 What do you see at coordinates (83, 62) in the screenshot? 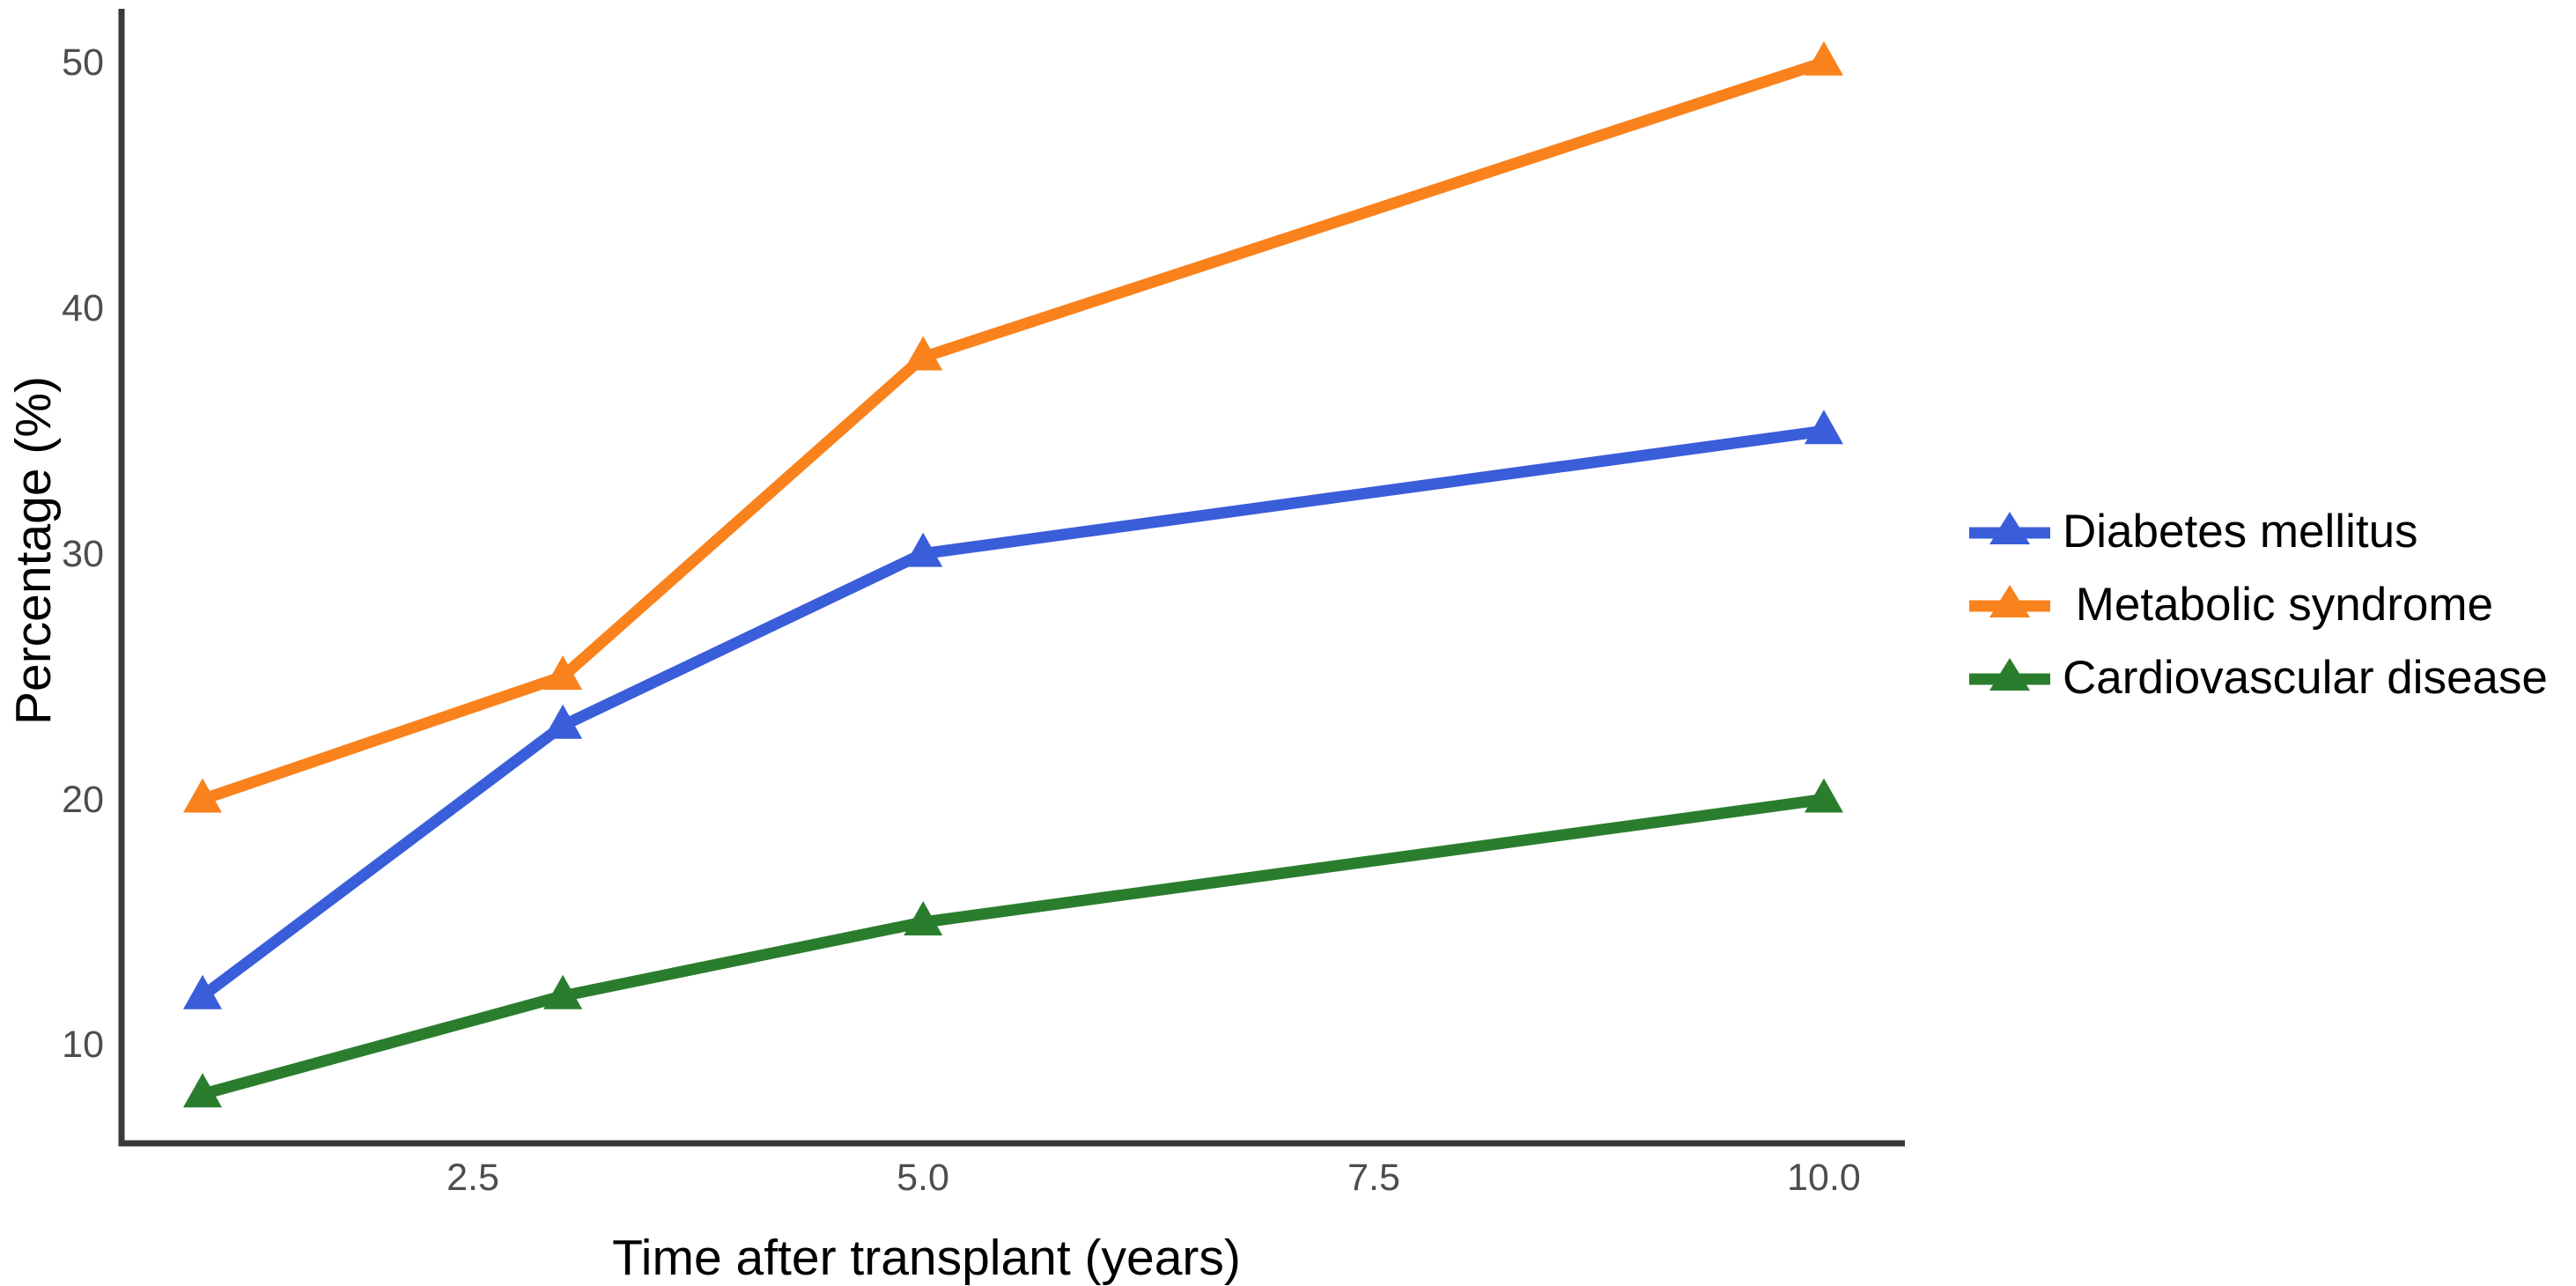
I see `y-tick-label-50: 50` at bounding box center [83, 62].